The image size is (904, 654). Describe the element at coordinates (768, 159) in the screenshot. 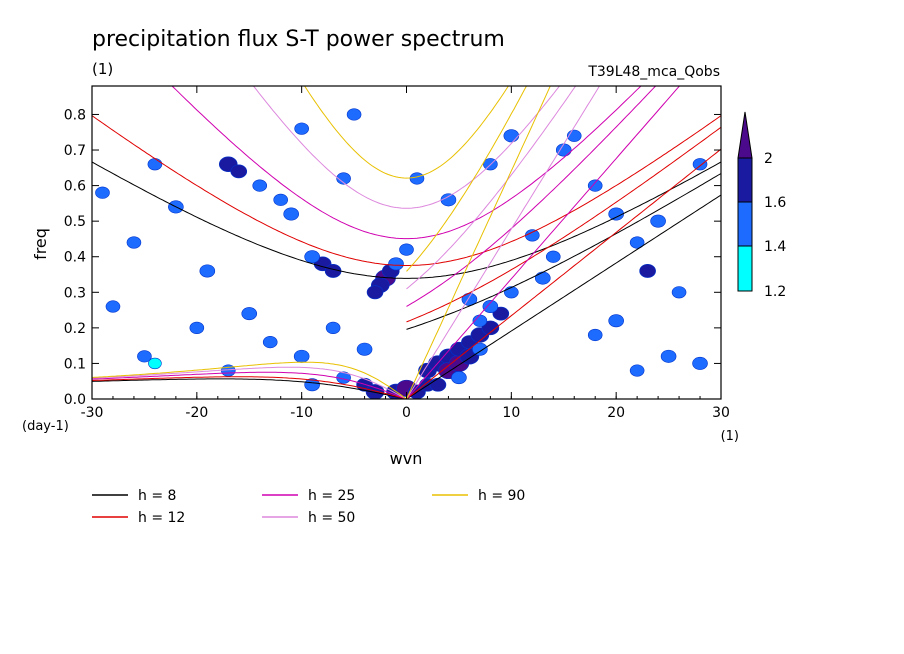

I see `colorbar-label: 2` at that location.